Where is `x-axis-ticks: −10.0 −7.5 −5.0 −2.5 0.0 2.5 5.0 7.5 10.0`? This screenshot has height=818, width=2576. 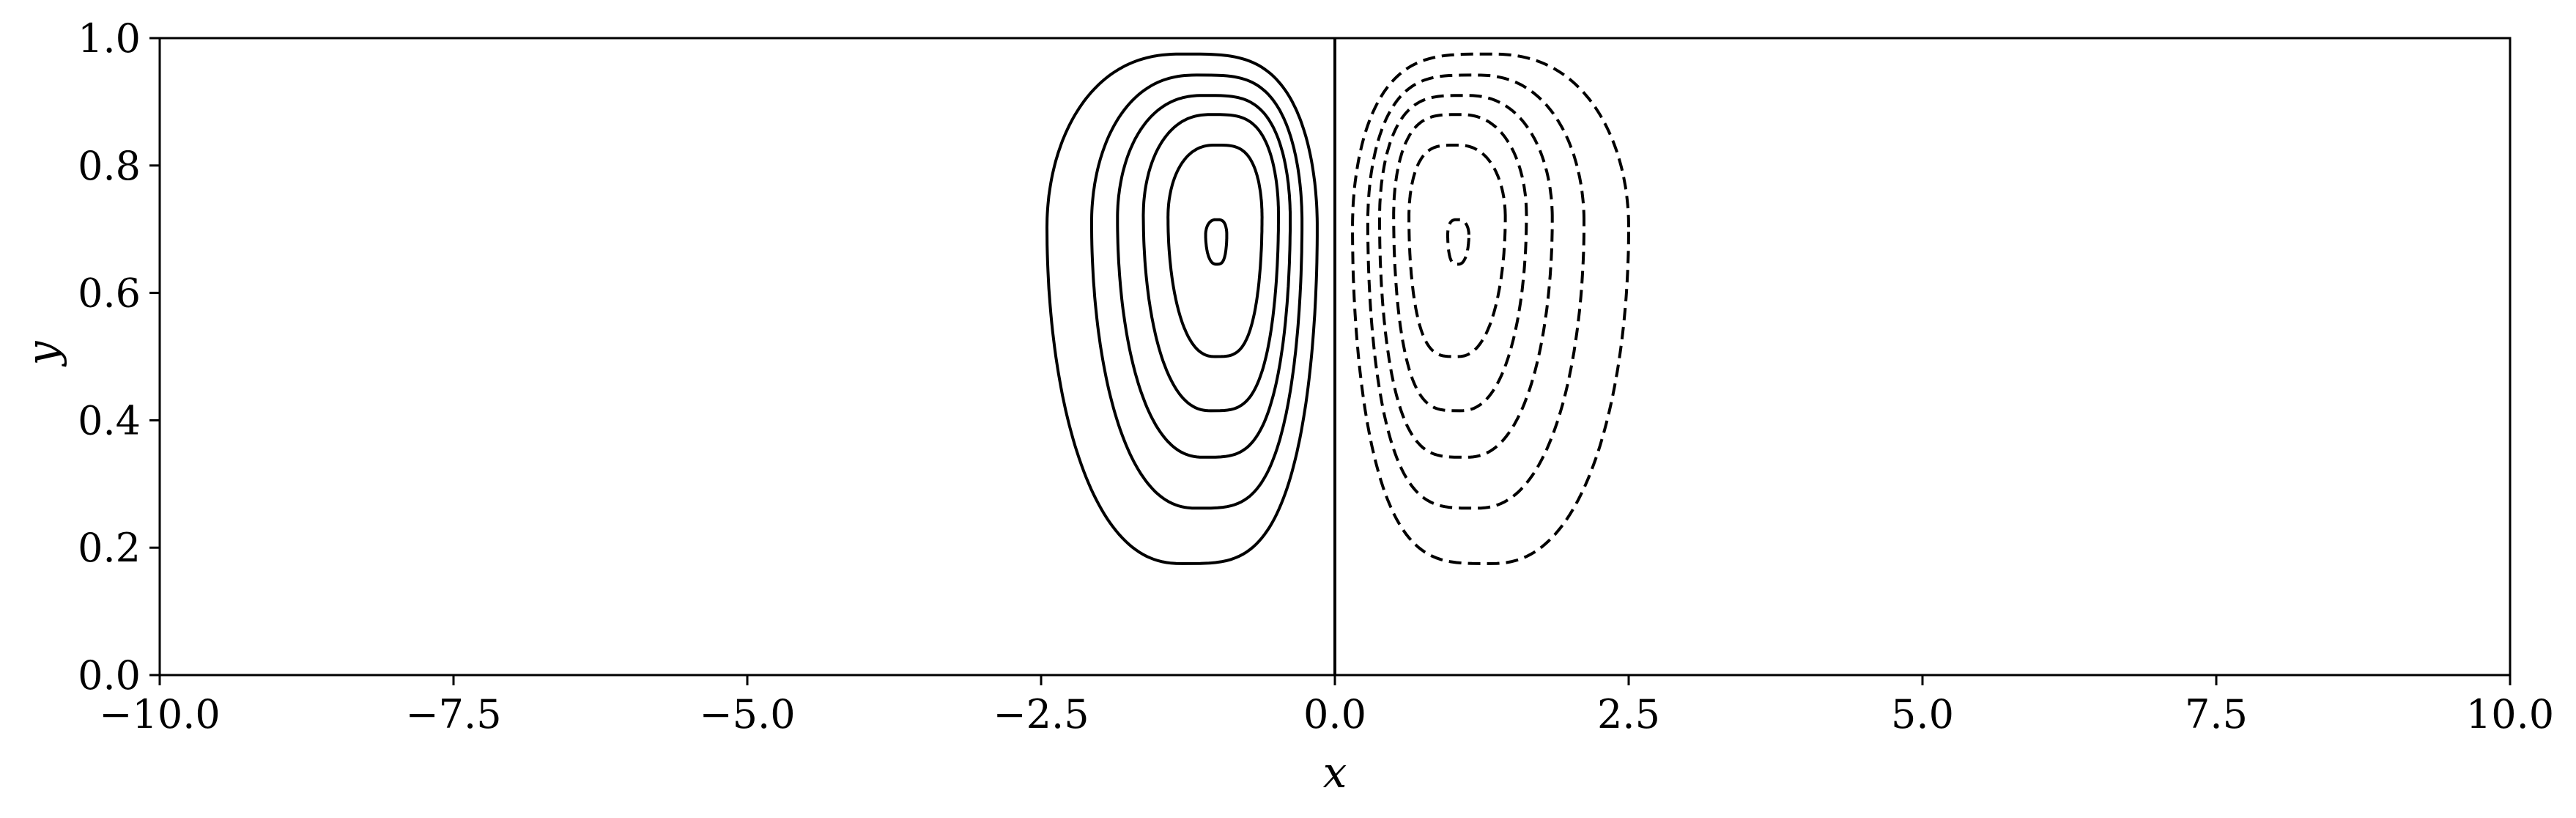
x-axis-ticks: −10.0 −7.5 −5.0 −2.5 0.0 2.5 5.0 7.5 10.0 is located at coordinates (1326, 706).